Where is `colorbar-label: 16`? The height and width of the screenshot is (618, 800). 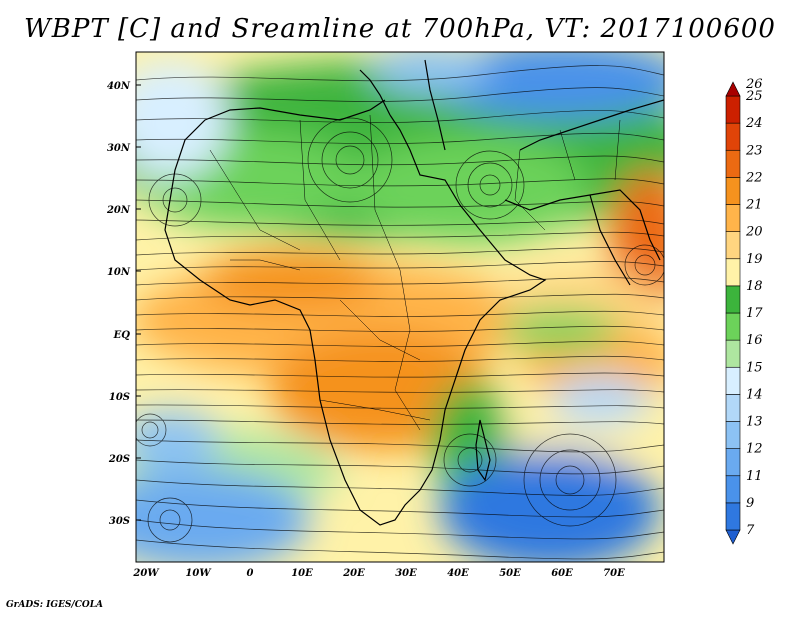 colorbar-label: 16 is located at coordinates (754, 340).